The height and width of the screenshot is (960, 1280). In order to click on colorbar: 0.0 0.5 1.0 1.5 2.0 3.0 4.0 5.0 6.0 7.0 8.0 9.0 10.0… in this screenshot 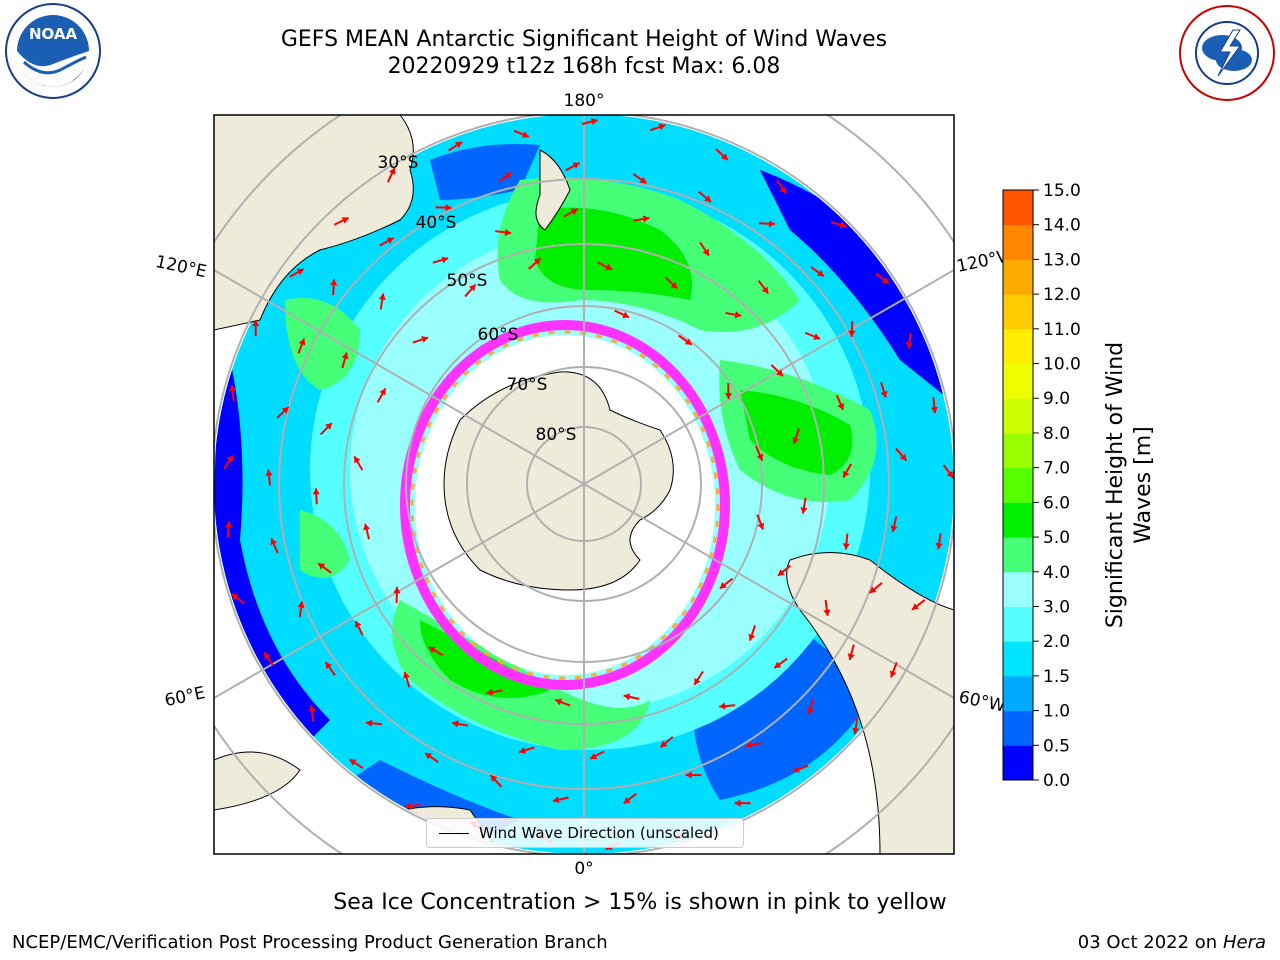, I will do `click(1042, 486)`.